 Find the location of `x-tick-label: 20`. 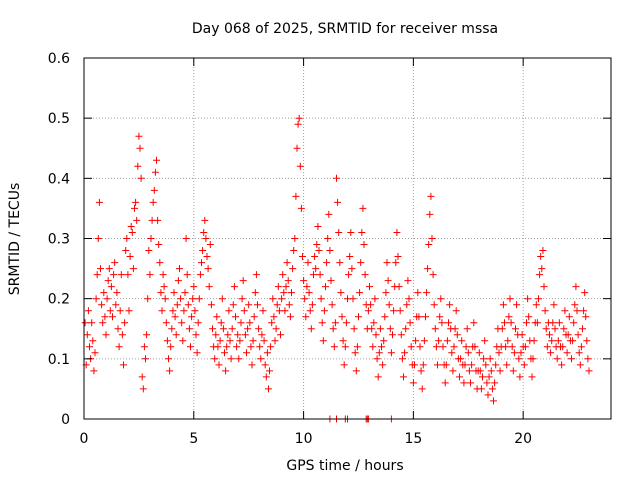

x-tick-label: 20 is located at coordinates (523, 439).